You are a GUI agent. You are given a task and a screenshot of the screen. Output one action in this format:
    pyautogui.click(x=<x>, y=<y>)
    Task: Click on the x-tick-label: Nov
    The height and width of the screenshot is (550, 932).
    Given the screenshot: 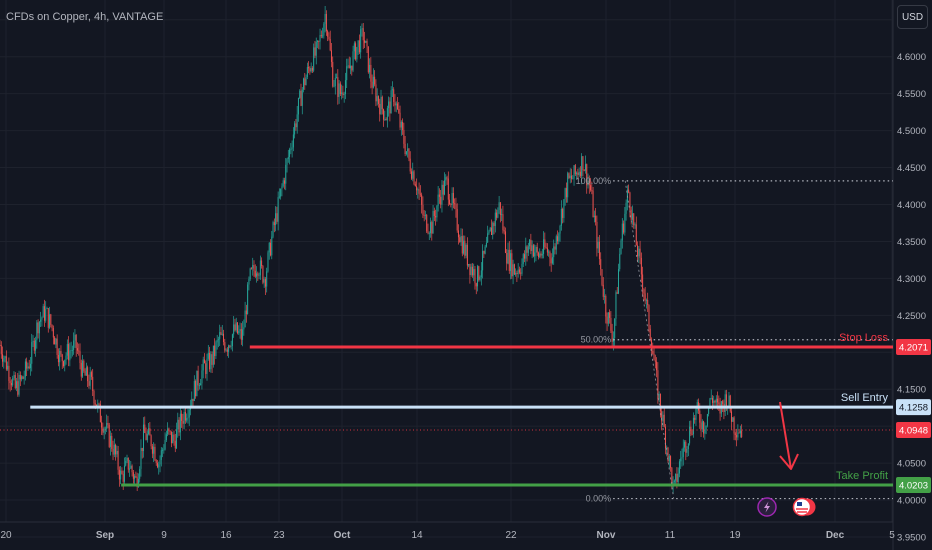 What is the action you would take?
    pyautogui.click(x=606, y=535)
    